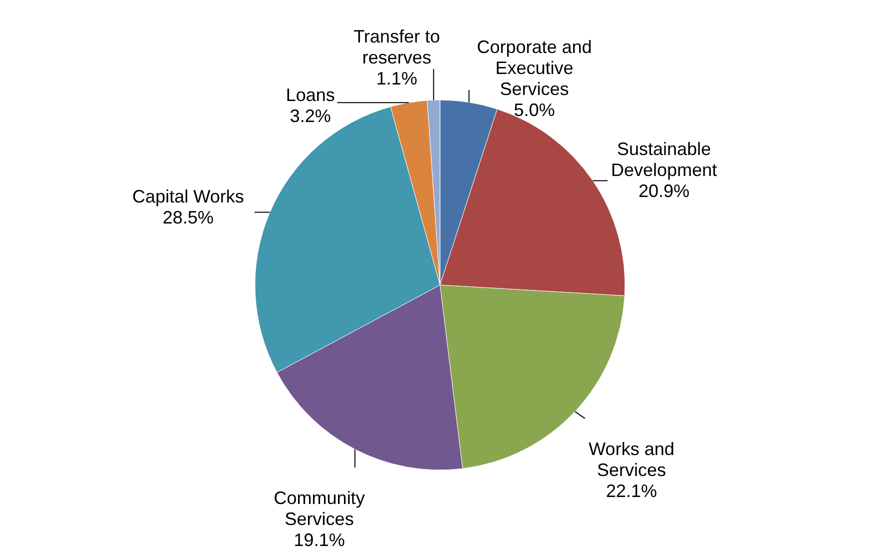  I want to click on data-label: 22.1%, so click(632, 490).